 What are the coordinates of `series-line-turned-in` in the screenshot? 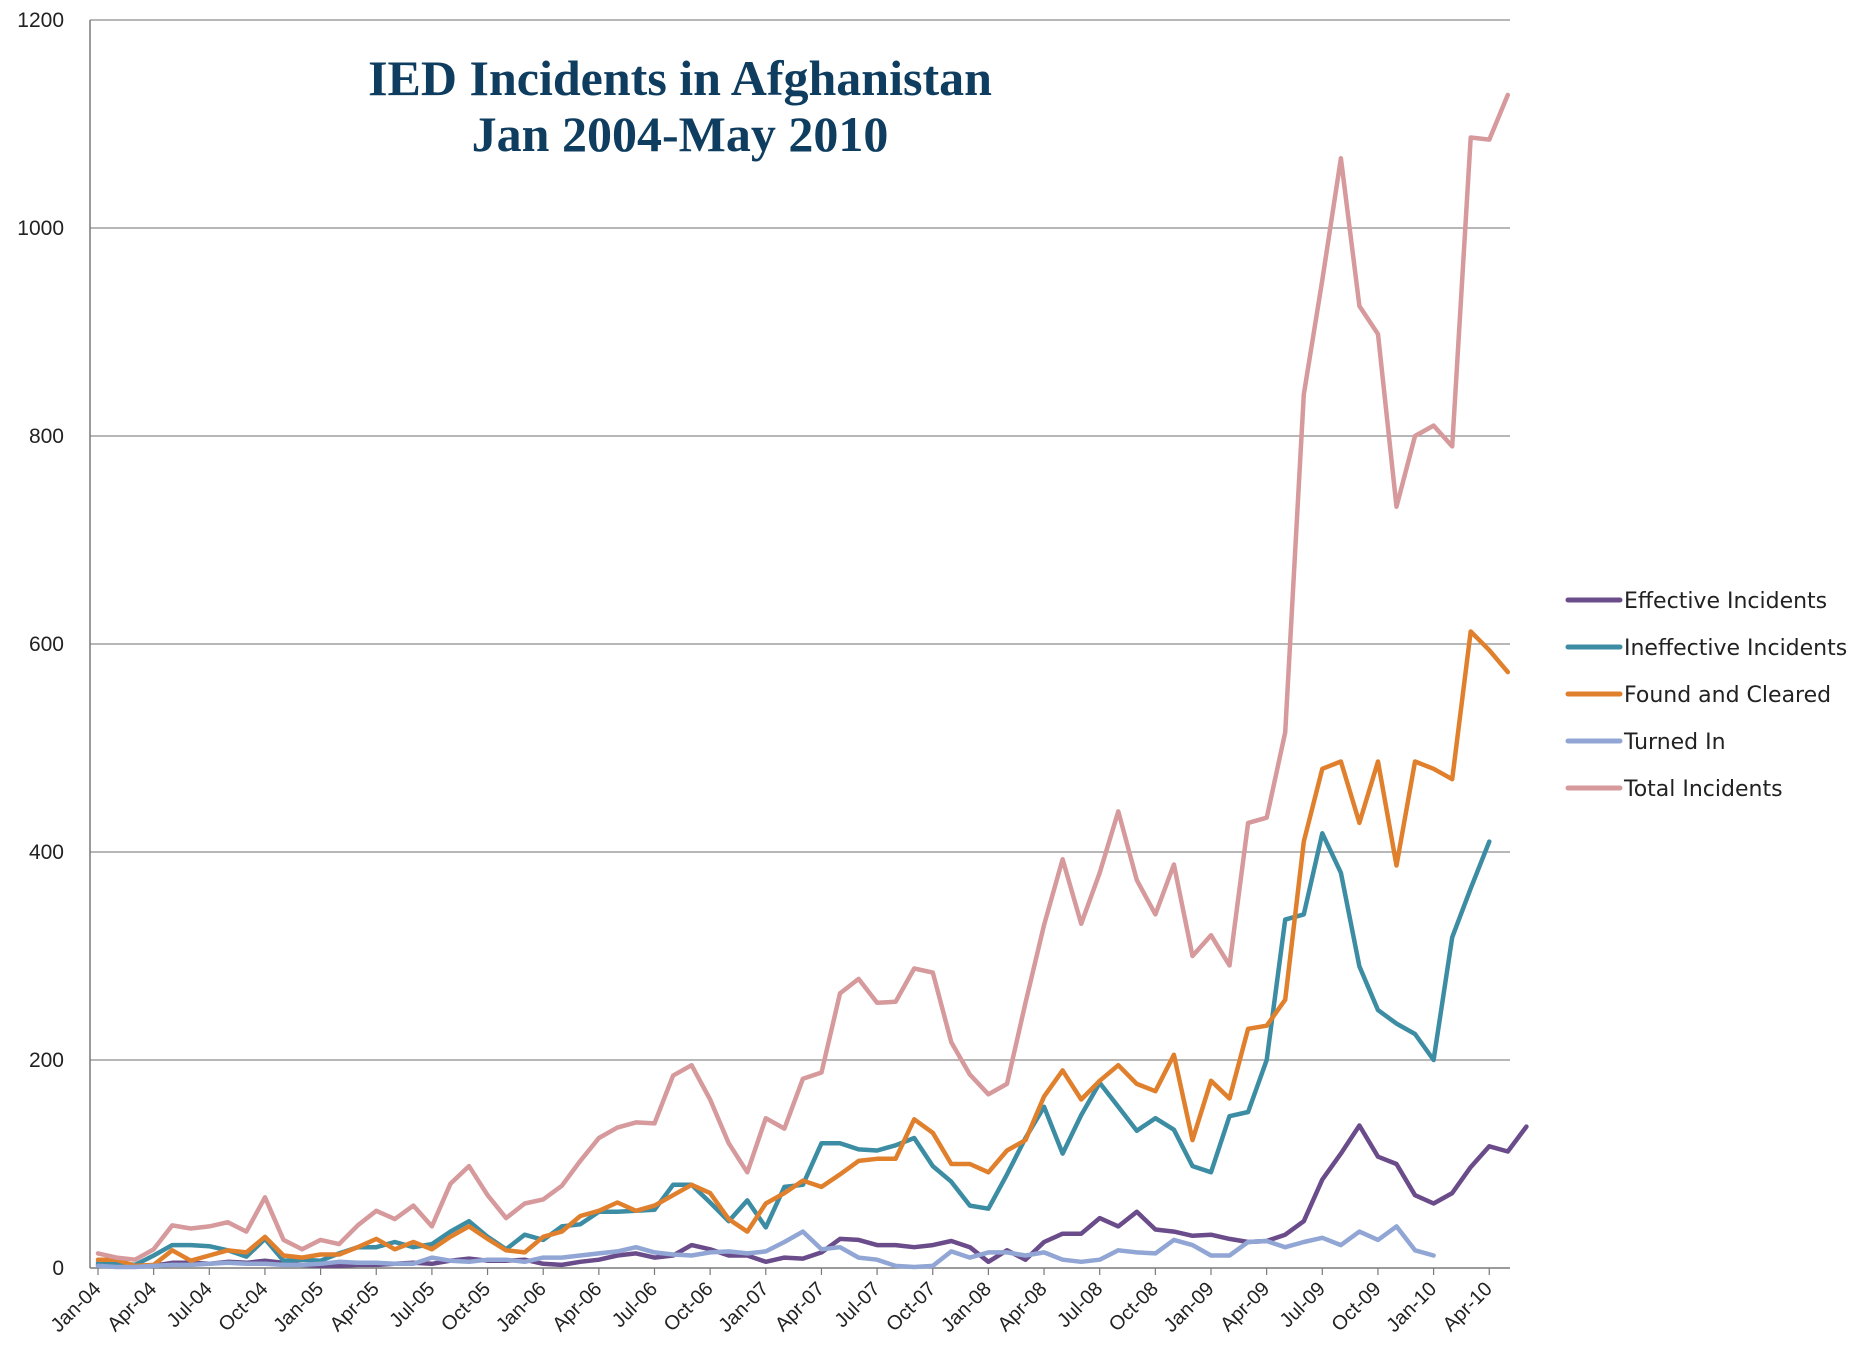 It's located at (765, 1247).